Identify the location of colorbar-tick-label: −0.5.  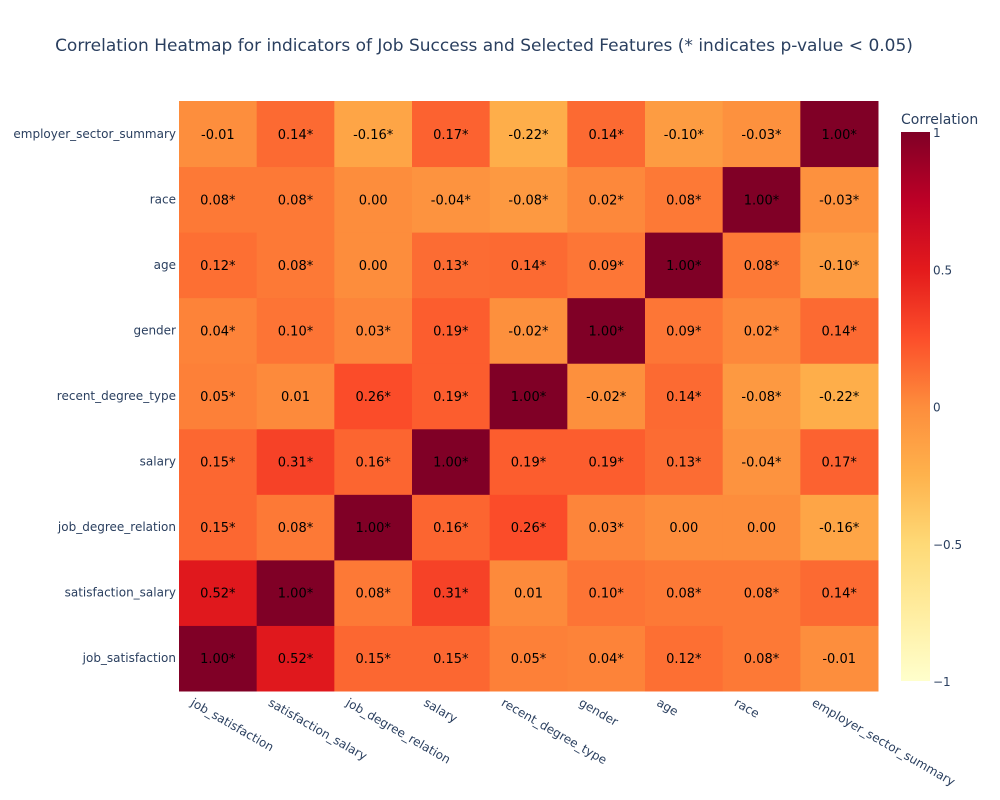
(947, 545).